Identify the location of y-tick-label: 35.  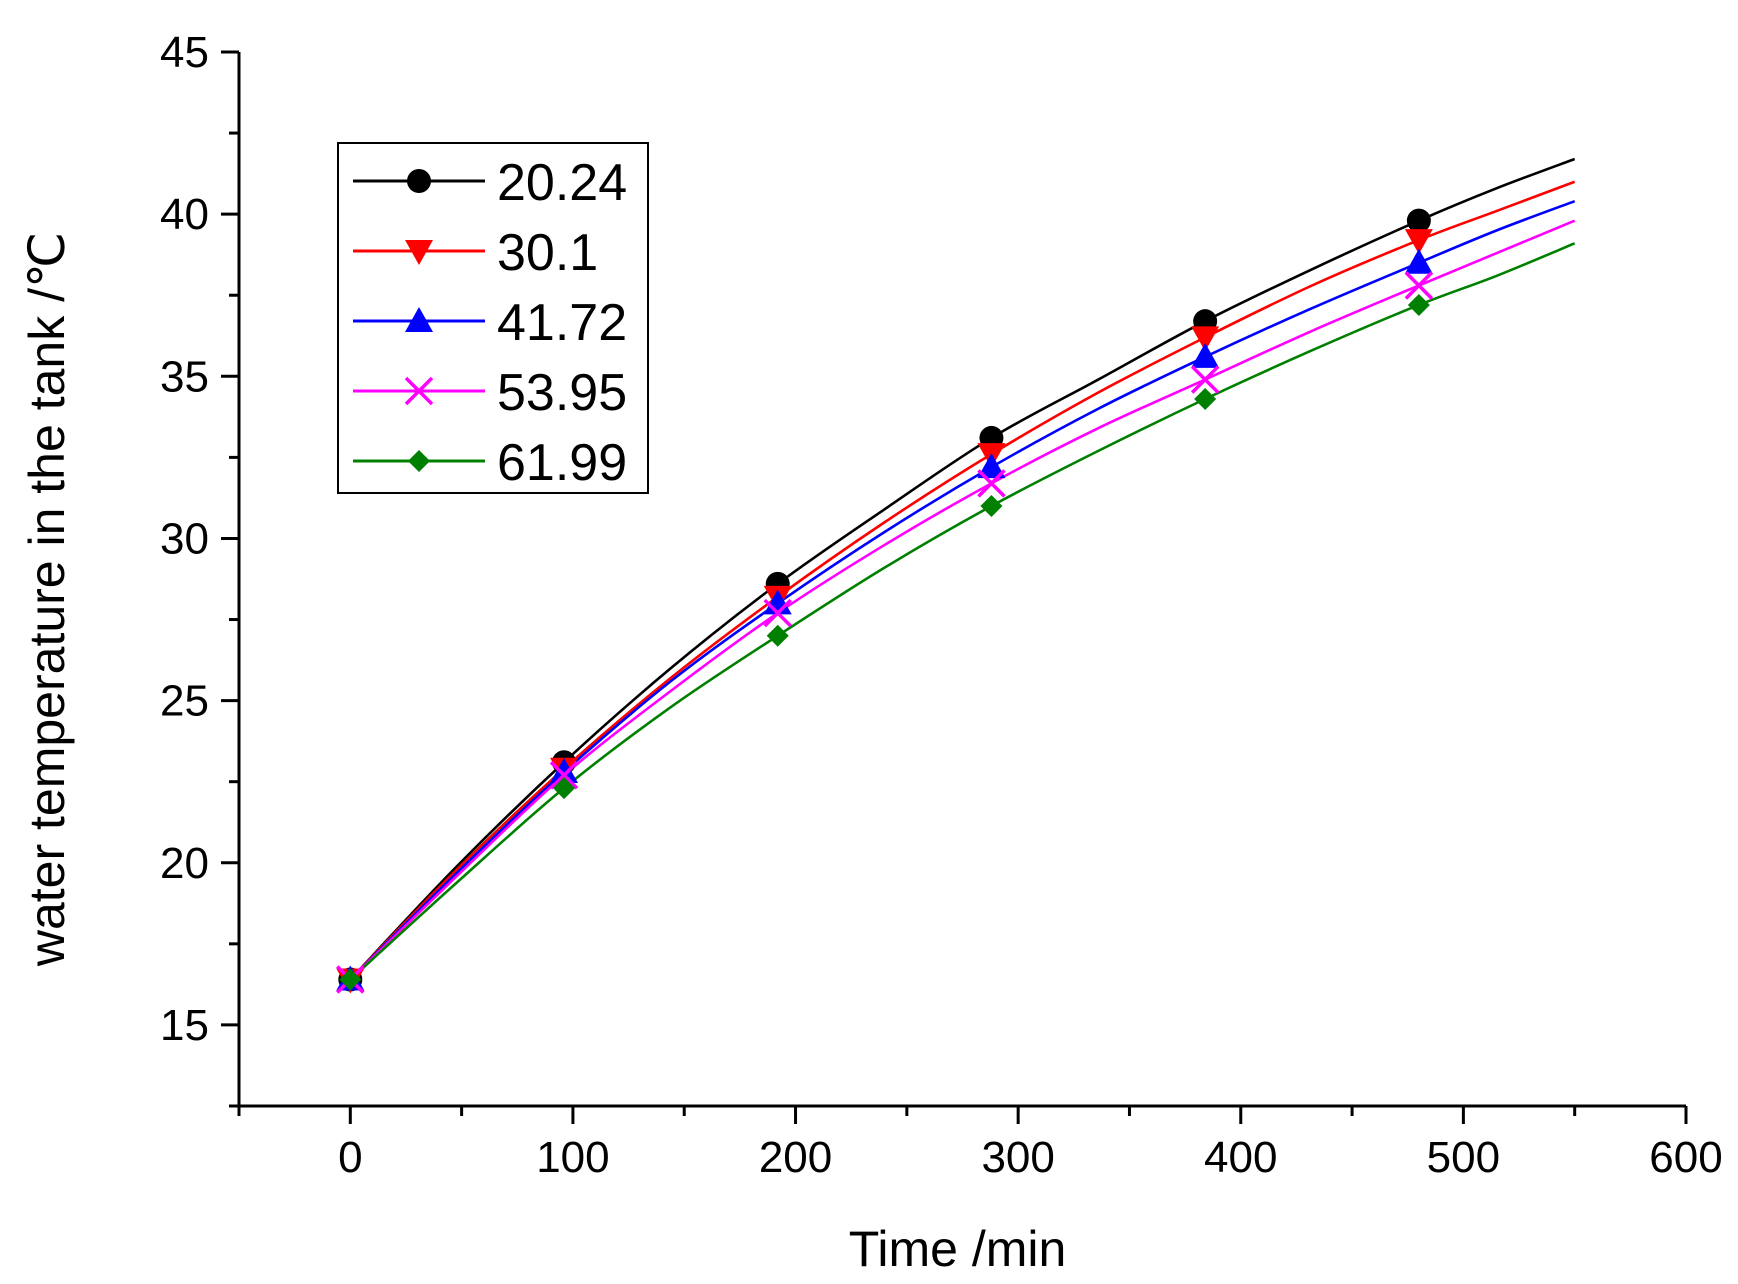
(184, 376).